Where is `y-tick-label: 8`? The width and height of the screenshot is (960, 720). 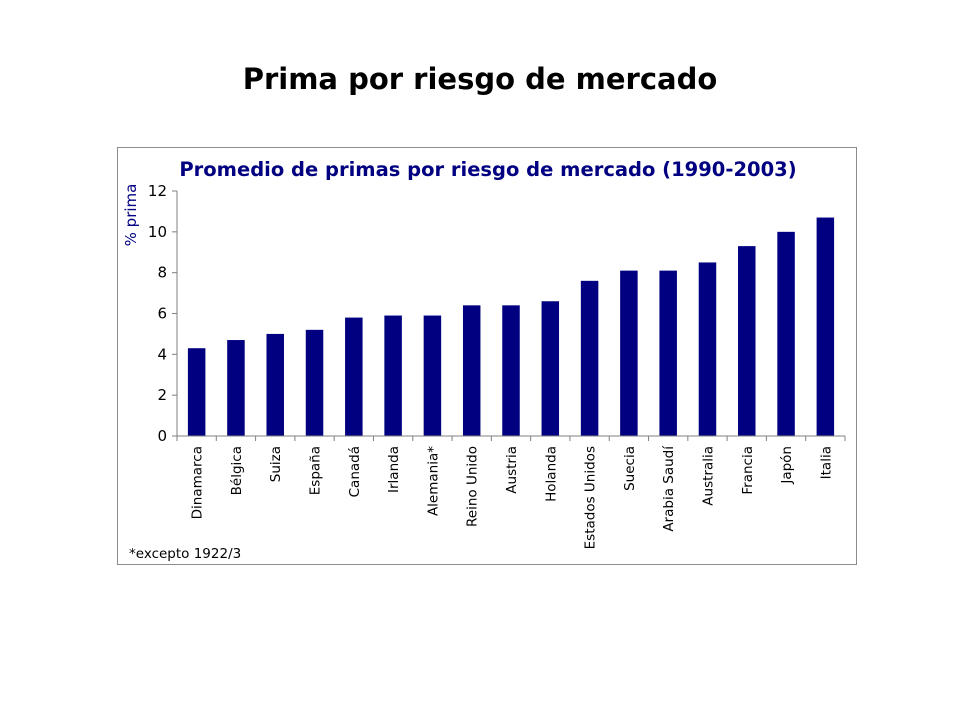 y-tick-label: 8 is located at coordinates (162, 273).